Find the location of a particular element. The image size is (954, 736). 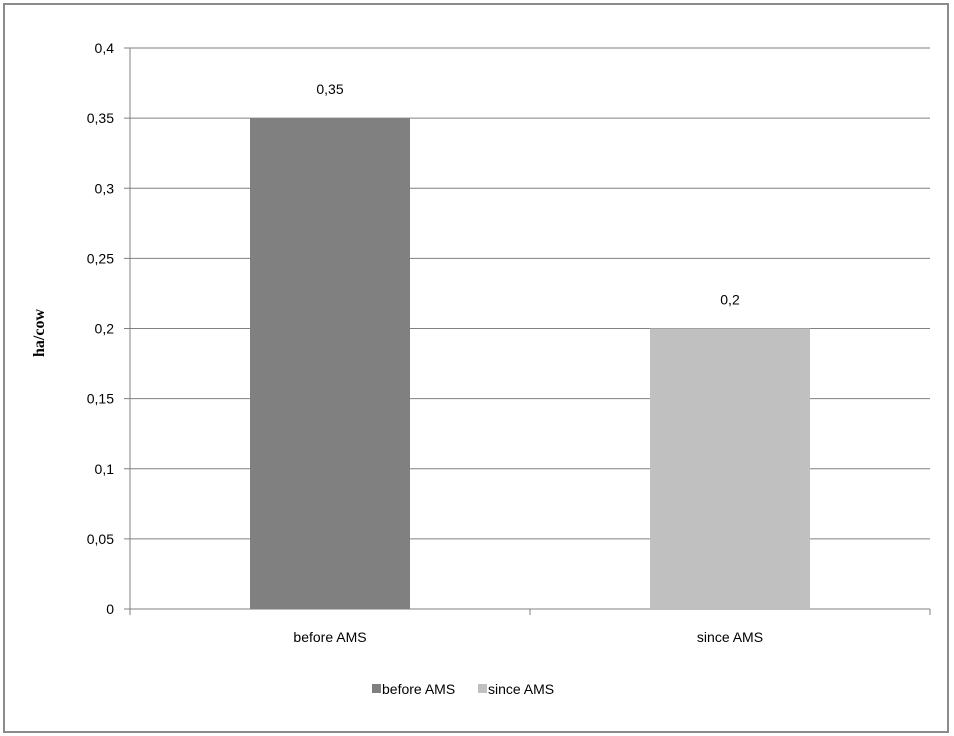

y-tick-label: 0,15 is located at coordinates (100, 399).